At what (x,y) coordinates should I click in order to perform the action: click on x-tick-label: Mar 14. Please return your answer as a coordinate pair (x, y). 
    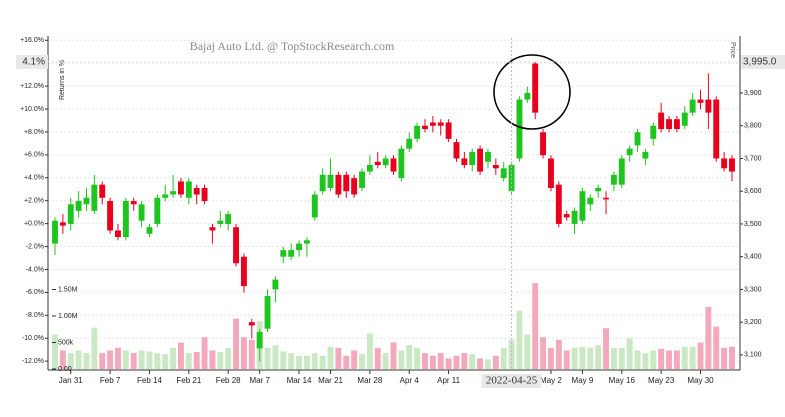
    Looking at the image, I should click on (299, 380).